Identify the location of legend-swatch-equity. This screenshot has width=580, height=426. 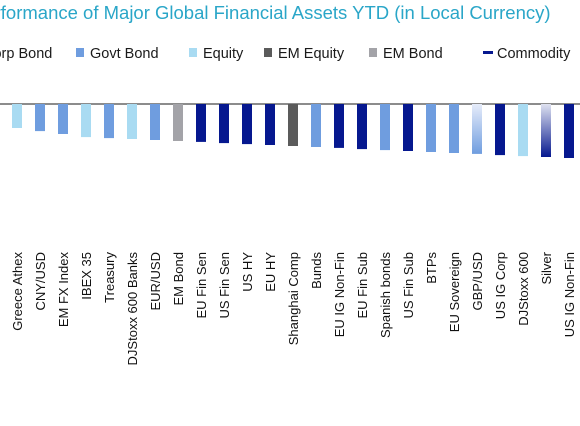
(193, 52).